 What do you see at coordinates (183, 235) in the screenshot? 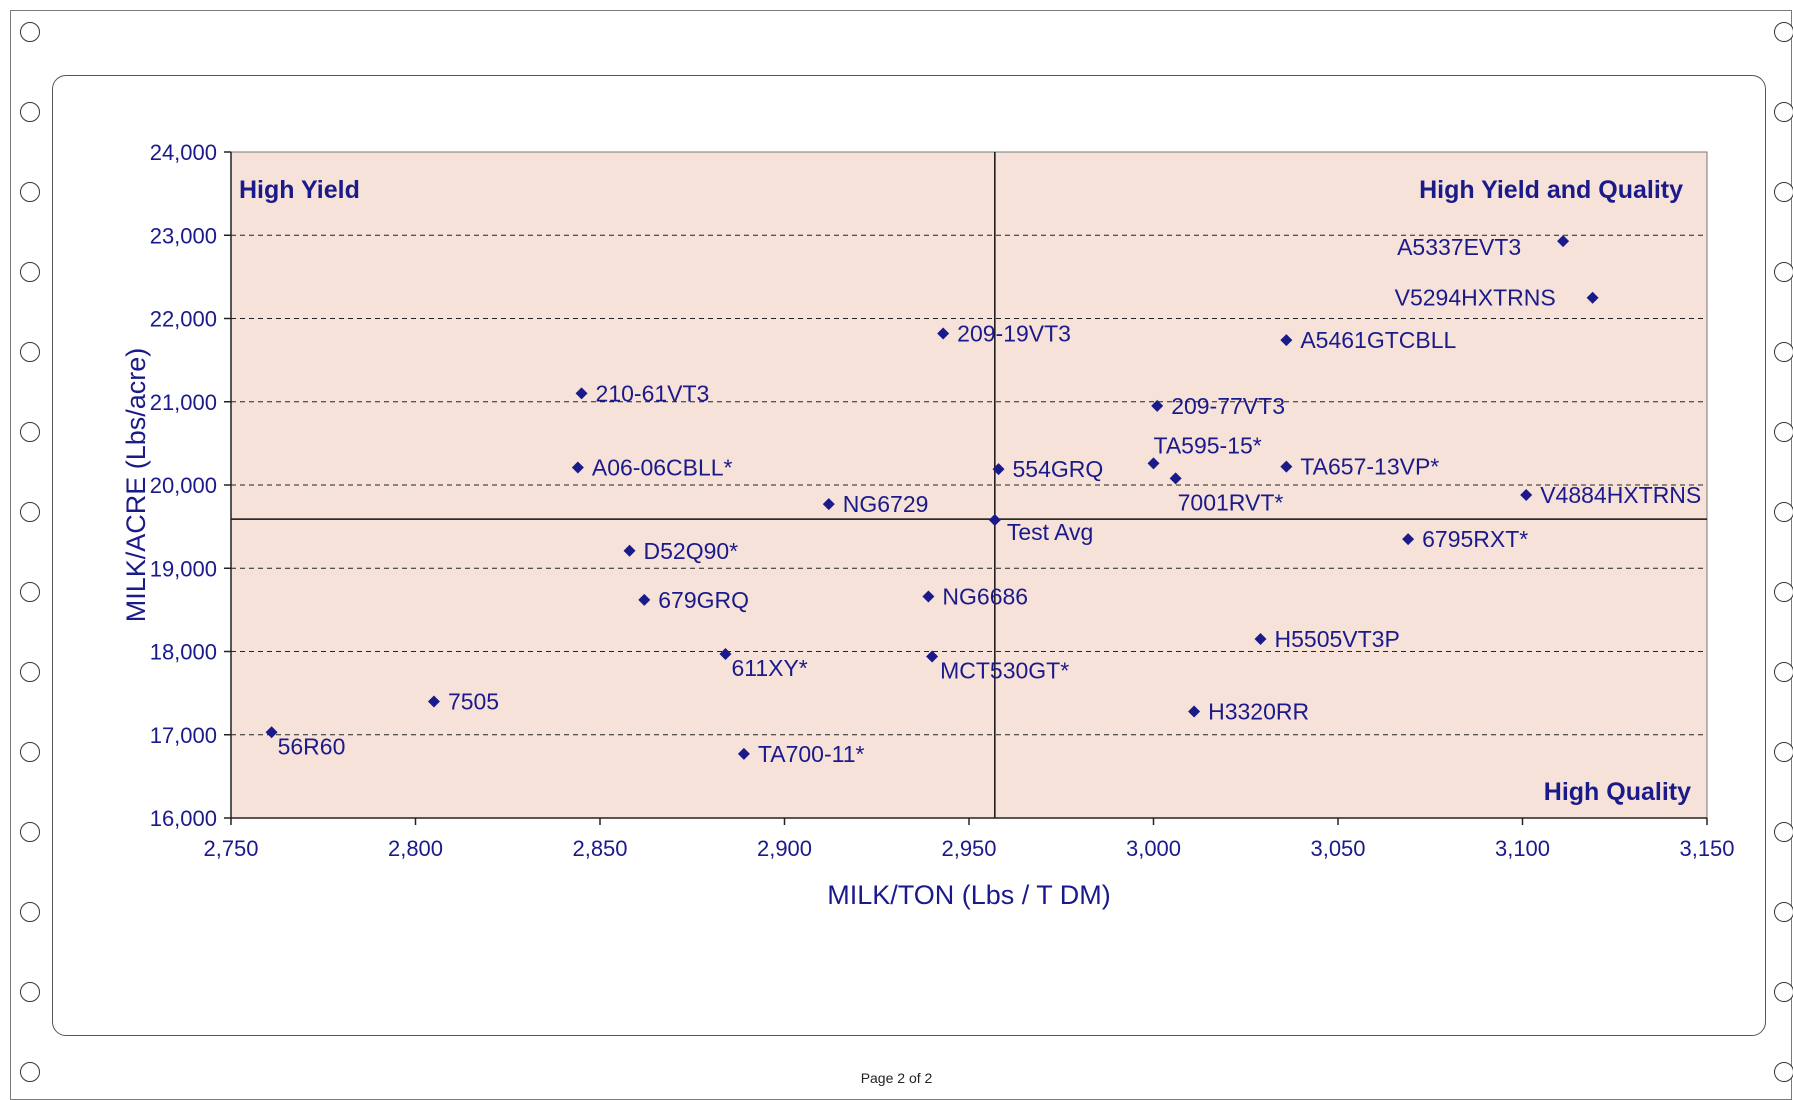
I see `y-tick-label: 23,000` at bounding box center [183, 235].